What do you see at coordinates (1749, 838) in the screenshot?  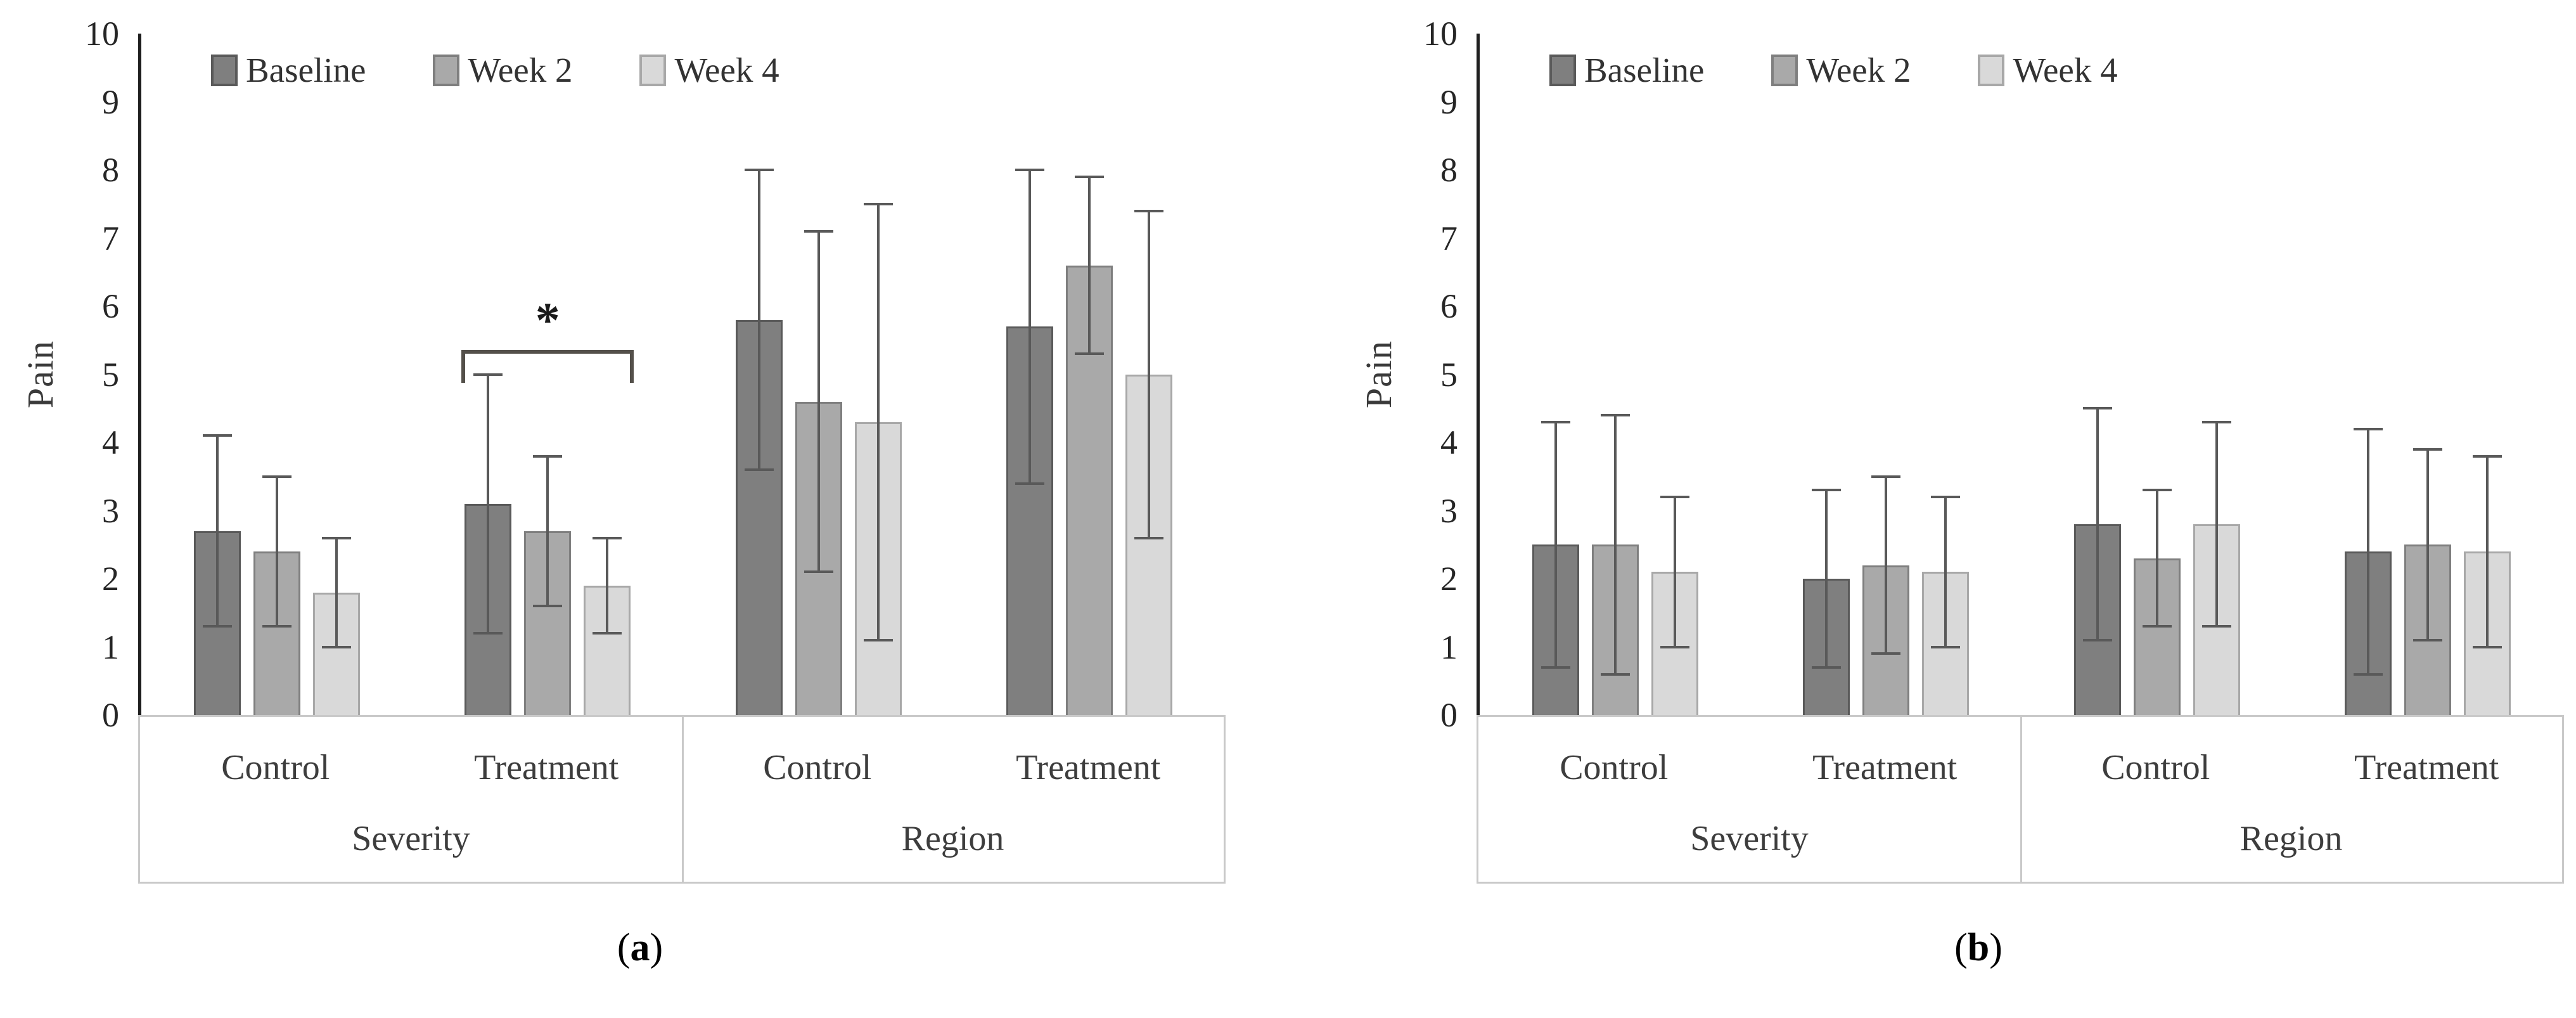 I see `group-label-severity: Severity` at bounding box center [1749, 838].